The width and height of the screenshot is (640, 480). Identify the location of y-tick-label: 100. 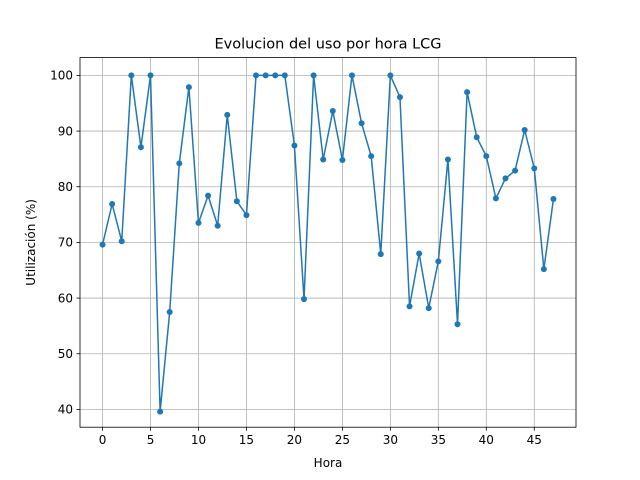
(61, 76).